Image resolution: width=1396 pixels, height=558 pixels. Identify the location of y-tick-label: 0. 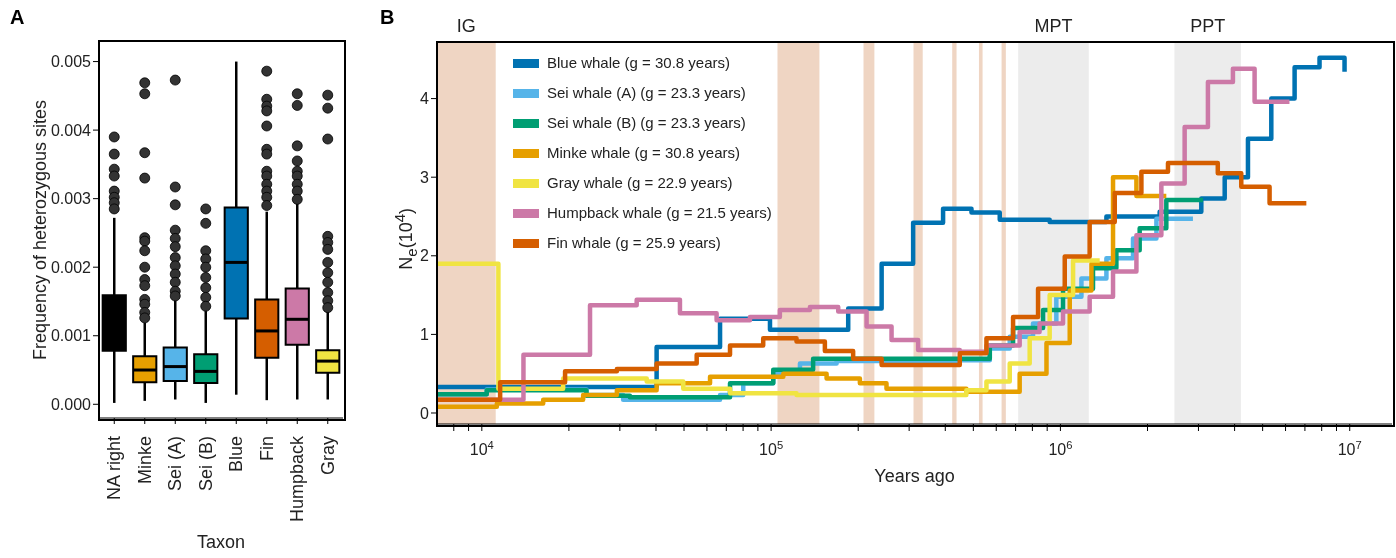
(425, 413).